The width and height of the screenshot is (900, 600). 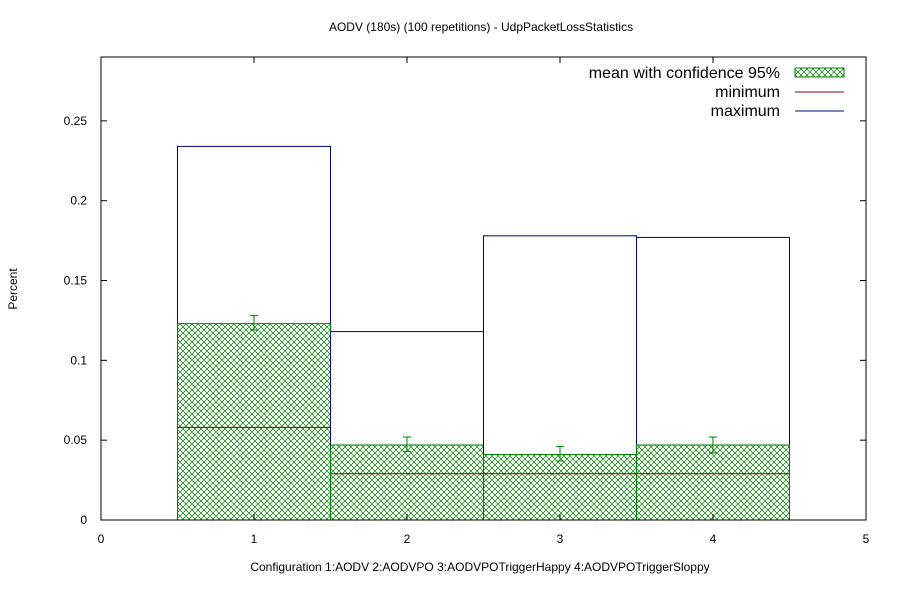 What do you see at coordinates (83, 520) in the screenshot?
I see `y-tick-label: 0` at bounding box center [83, 520].